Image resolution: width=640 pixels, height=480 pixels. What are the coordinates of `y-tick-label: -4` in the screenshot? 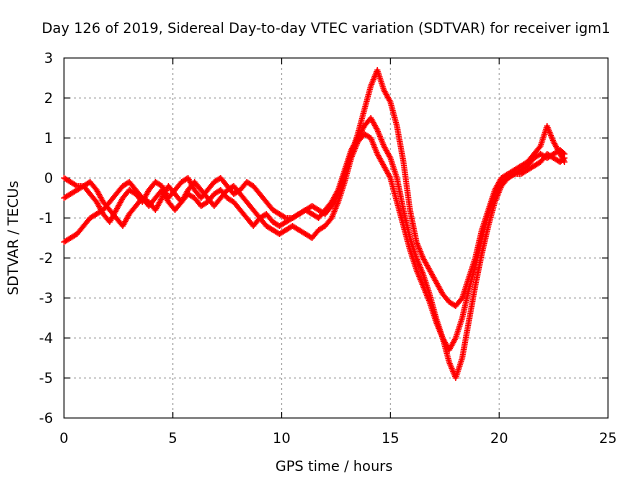 It's located at (46, 339).